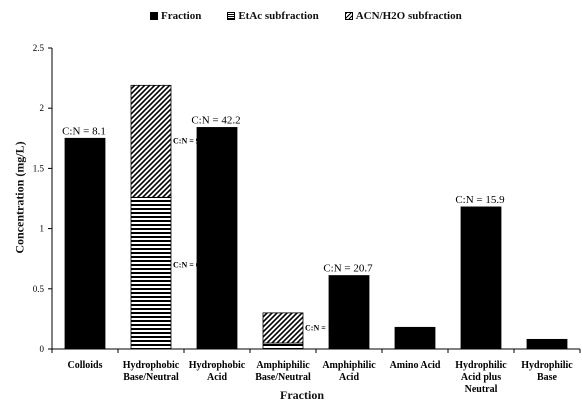 Image resolution: width=582 pixels, height=408 pixels. What do you see at coordinates (480, 200) in the screenshot?
I see `cn-ratio-label: C:N = 15.9` at bounding box center [480, 200].